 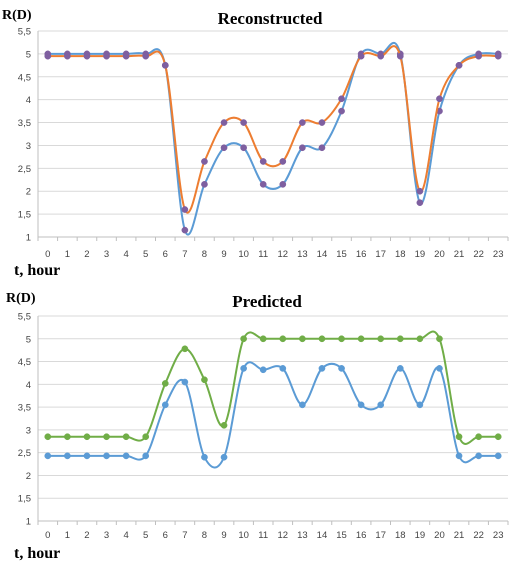 I want to click on y-tick-label: 2,5, so click(x=24, y=453).